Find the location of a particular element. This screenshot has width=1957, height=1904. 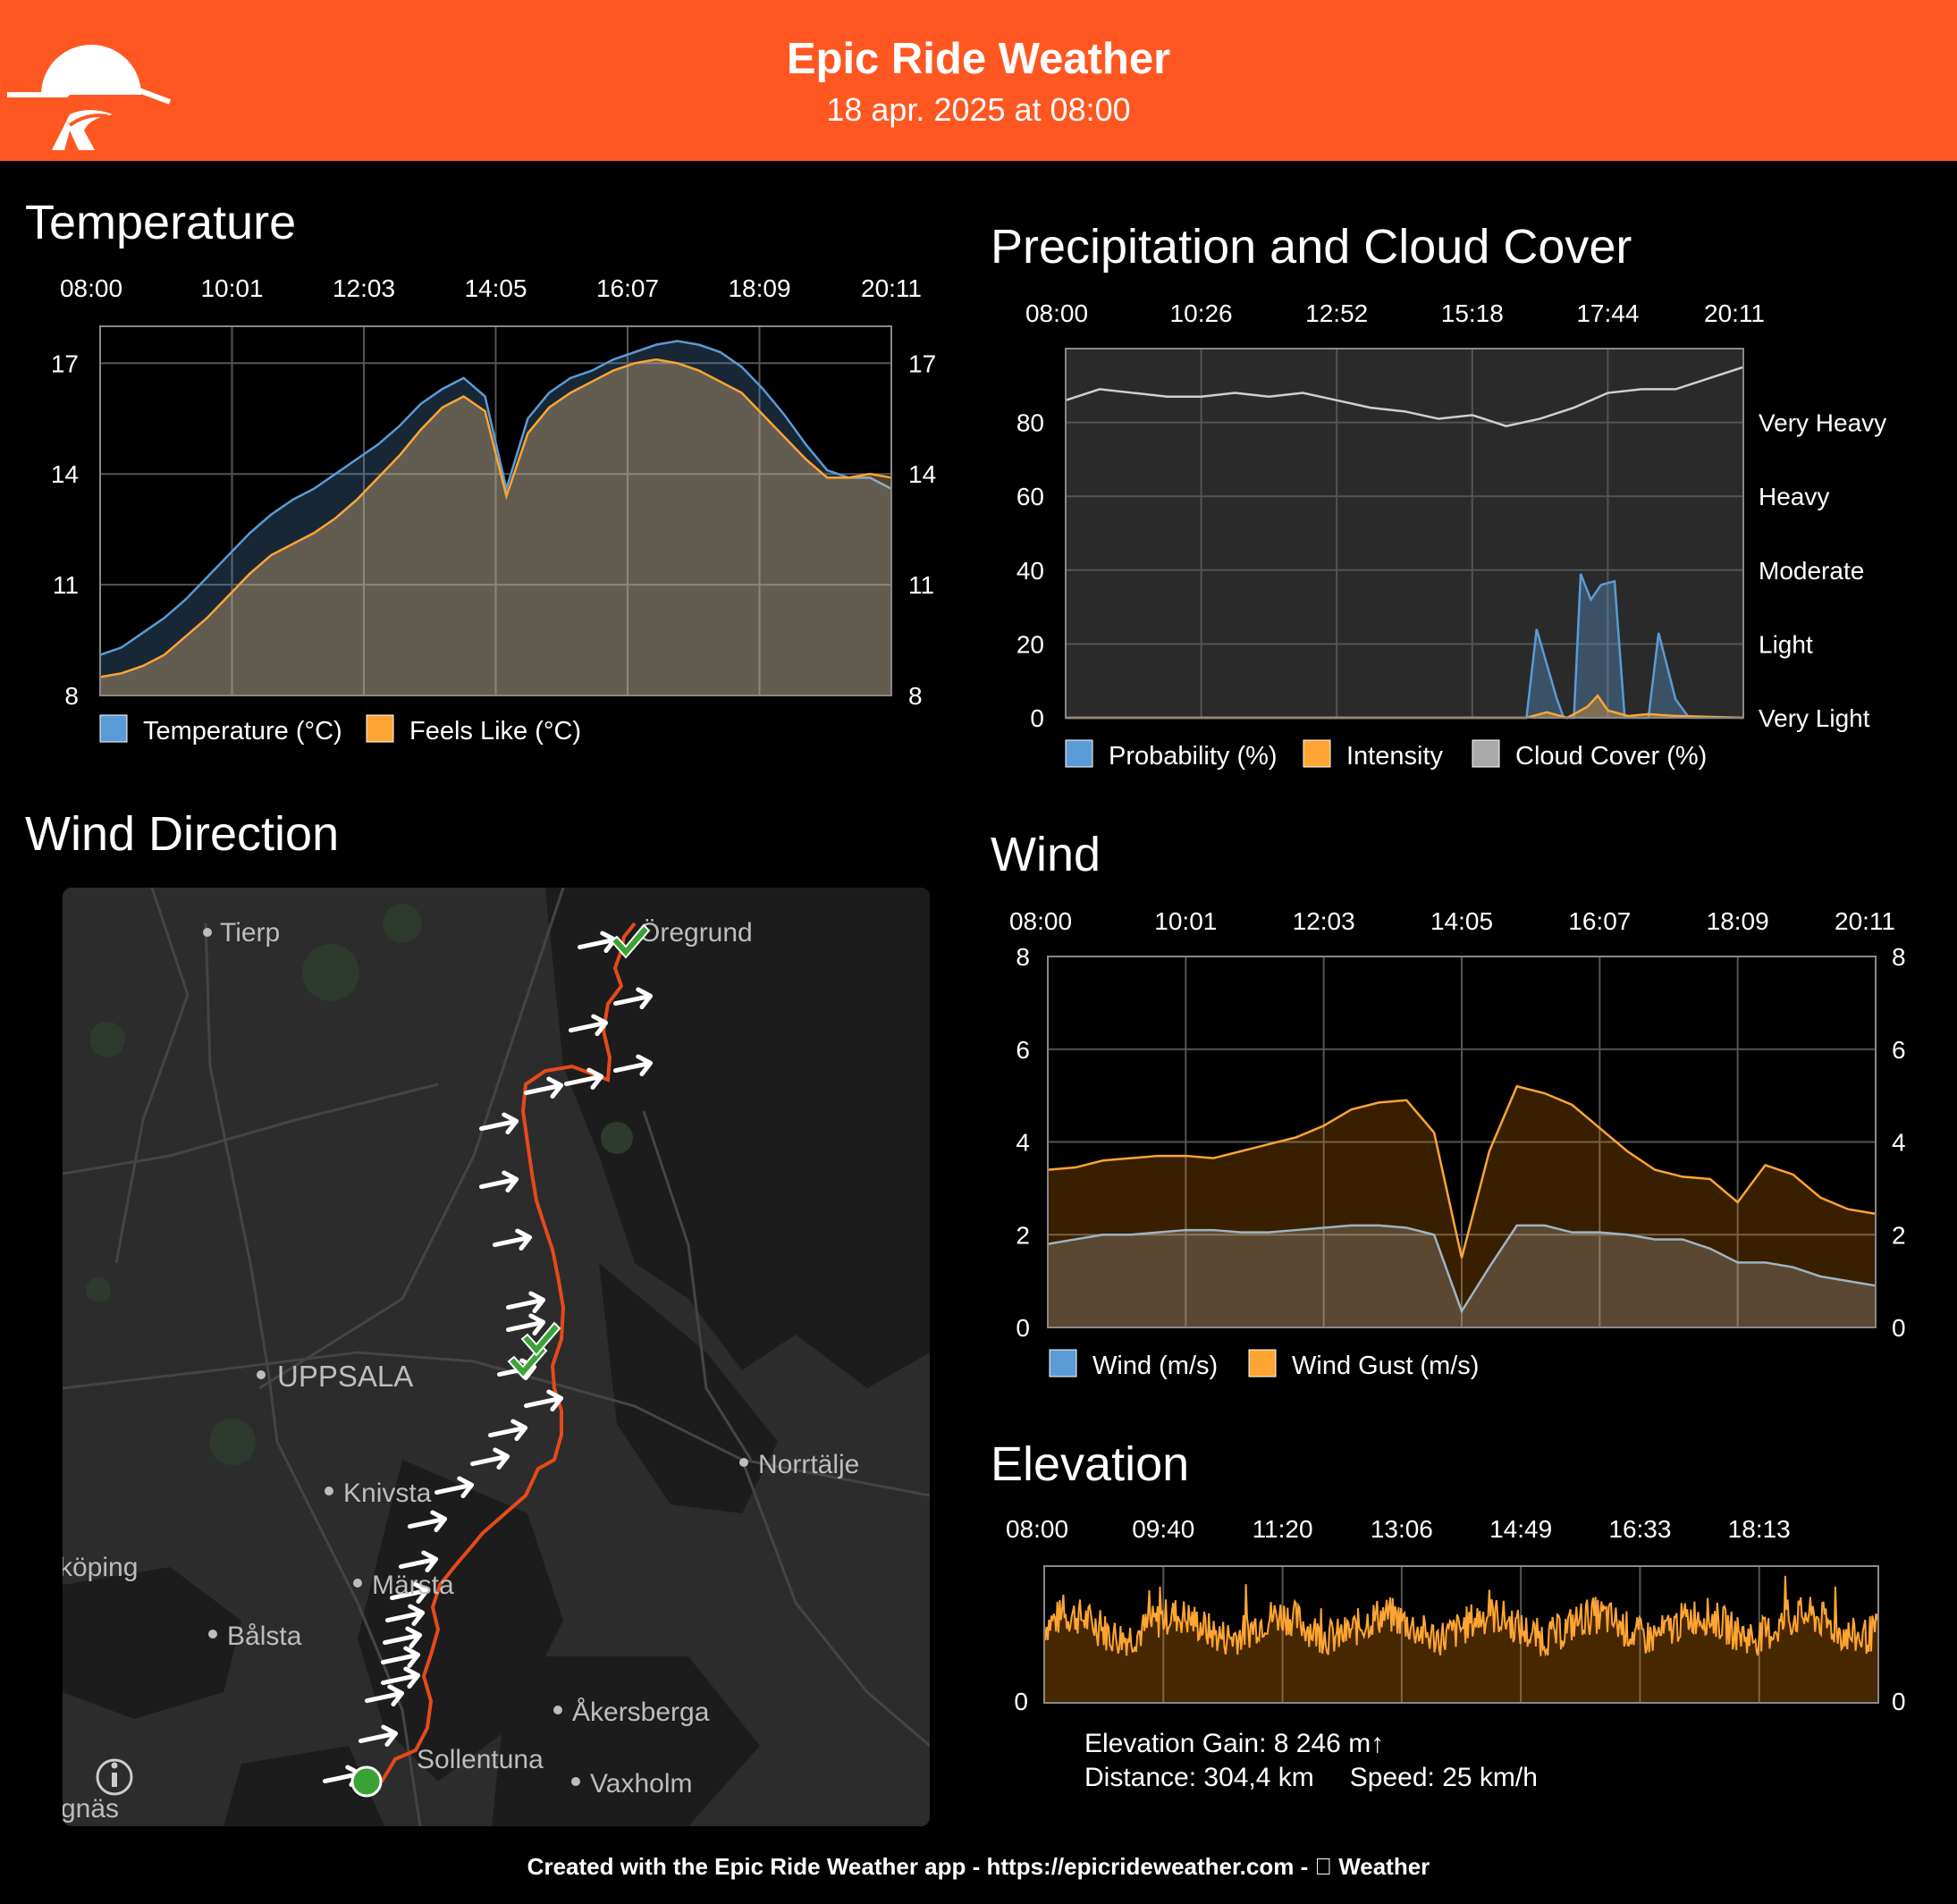

elevation-chart: 08:00 09:40 11:20 13:06 14:49 16:33 18:13 0 0 is located at coordinates (1461, 1609).